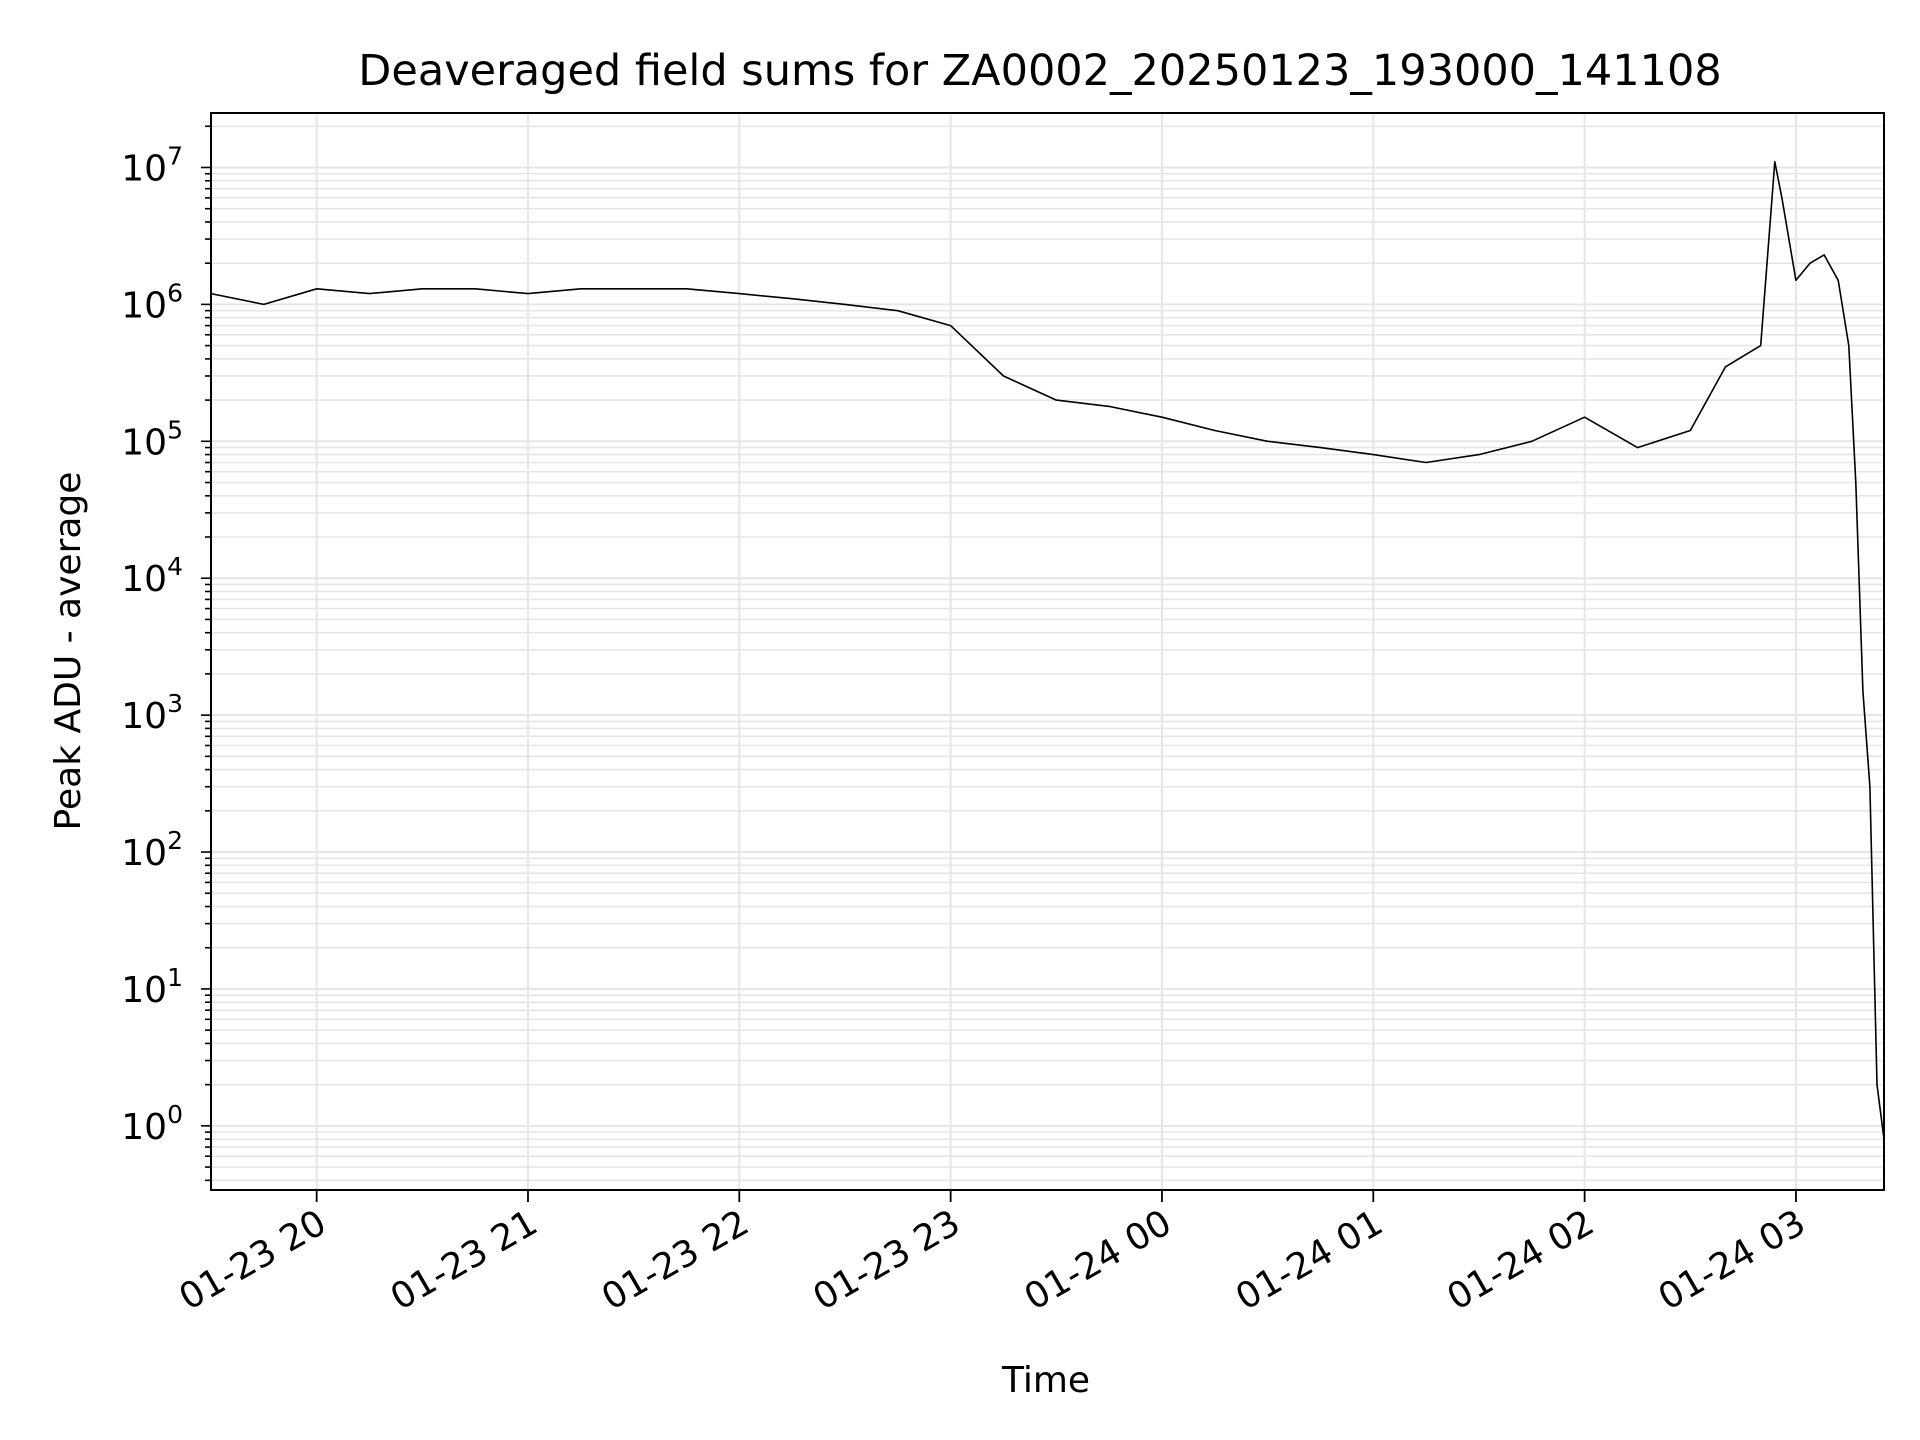 The height and width of the screenshot is (1440, 1920). I want to click on y-tick-exponent: 4, so click(175, 566).